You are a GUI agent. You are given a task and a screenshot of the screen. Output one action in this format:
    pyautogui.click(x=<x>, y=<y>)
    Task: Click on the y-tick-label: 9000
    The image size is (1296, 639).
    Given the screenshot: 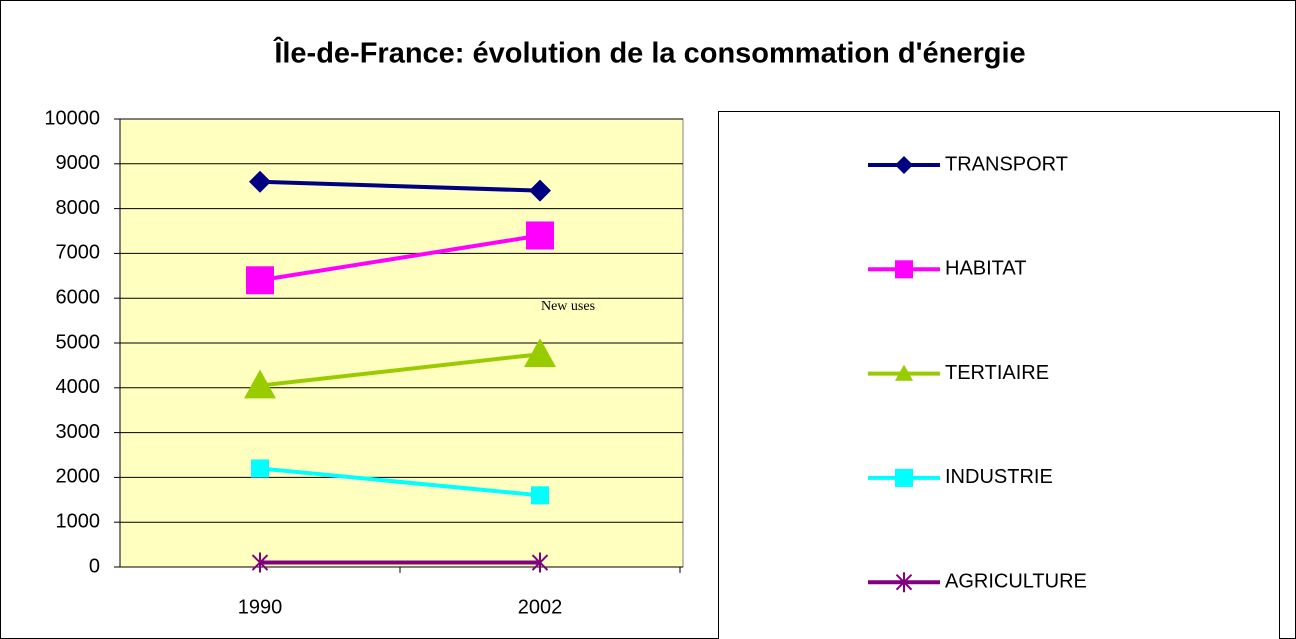 What is the action you would take?
    pyautogui.click(x=78, y=163)
    